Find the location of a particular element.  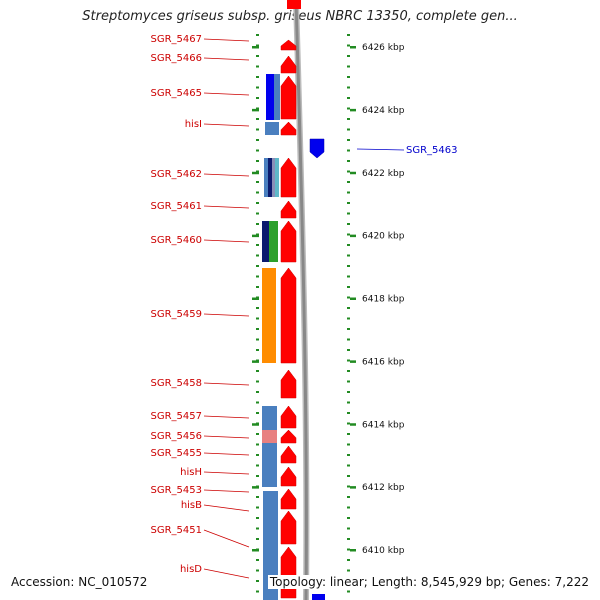

gene-arrow-hisH is located at coordinates (288, 476).